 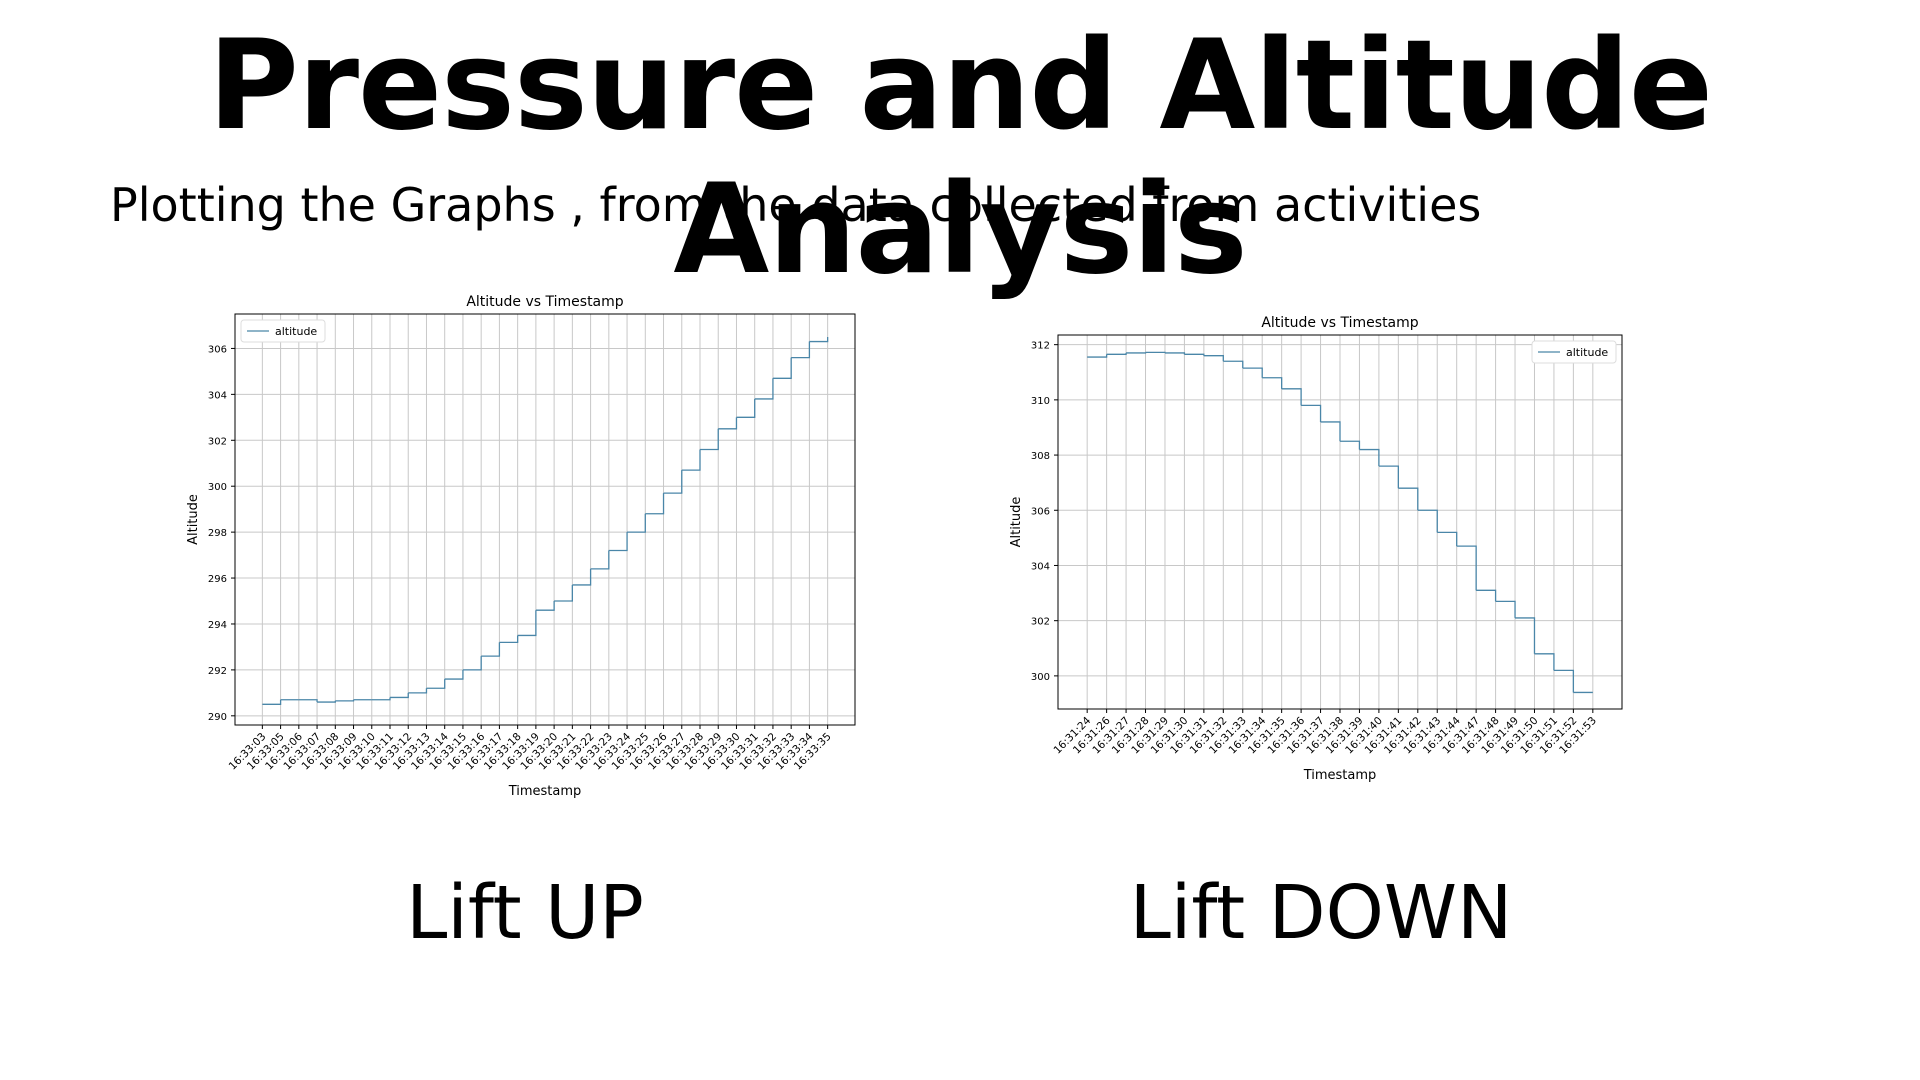 I want to click on chart-caption: Lift DOWN, so click(x=1321, y=913).